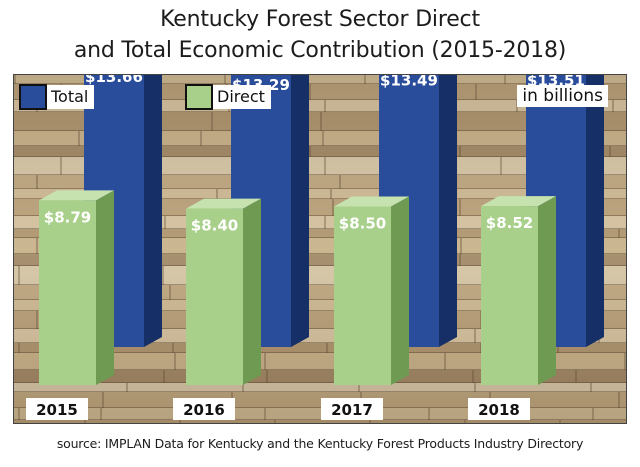 The width and height of the screenshot is (640, 467). Describe the element at coordinates (71, 97) in the screenshot. I see `legend-label-total: Total` at that location.